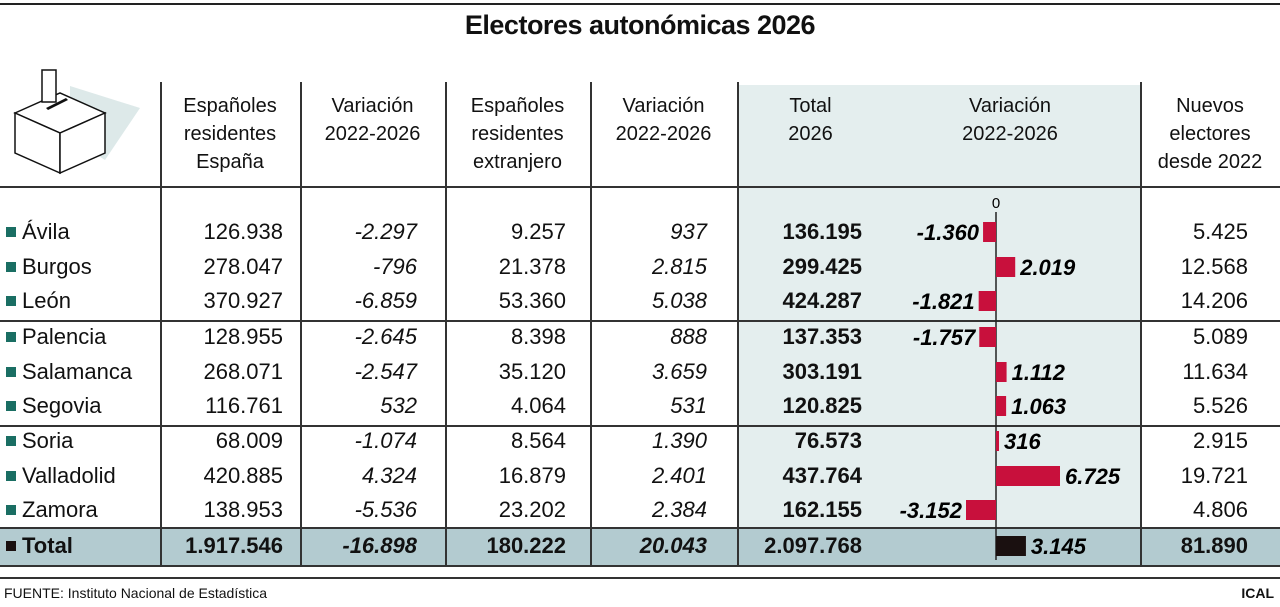 Image resolution: width=1280 pixels, height=607 pixels. I want to click on row-label: Zamora, so click(52, 510).